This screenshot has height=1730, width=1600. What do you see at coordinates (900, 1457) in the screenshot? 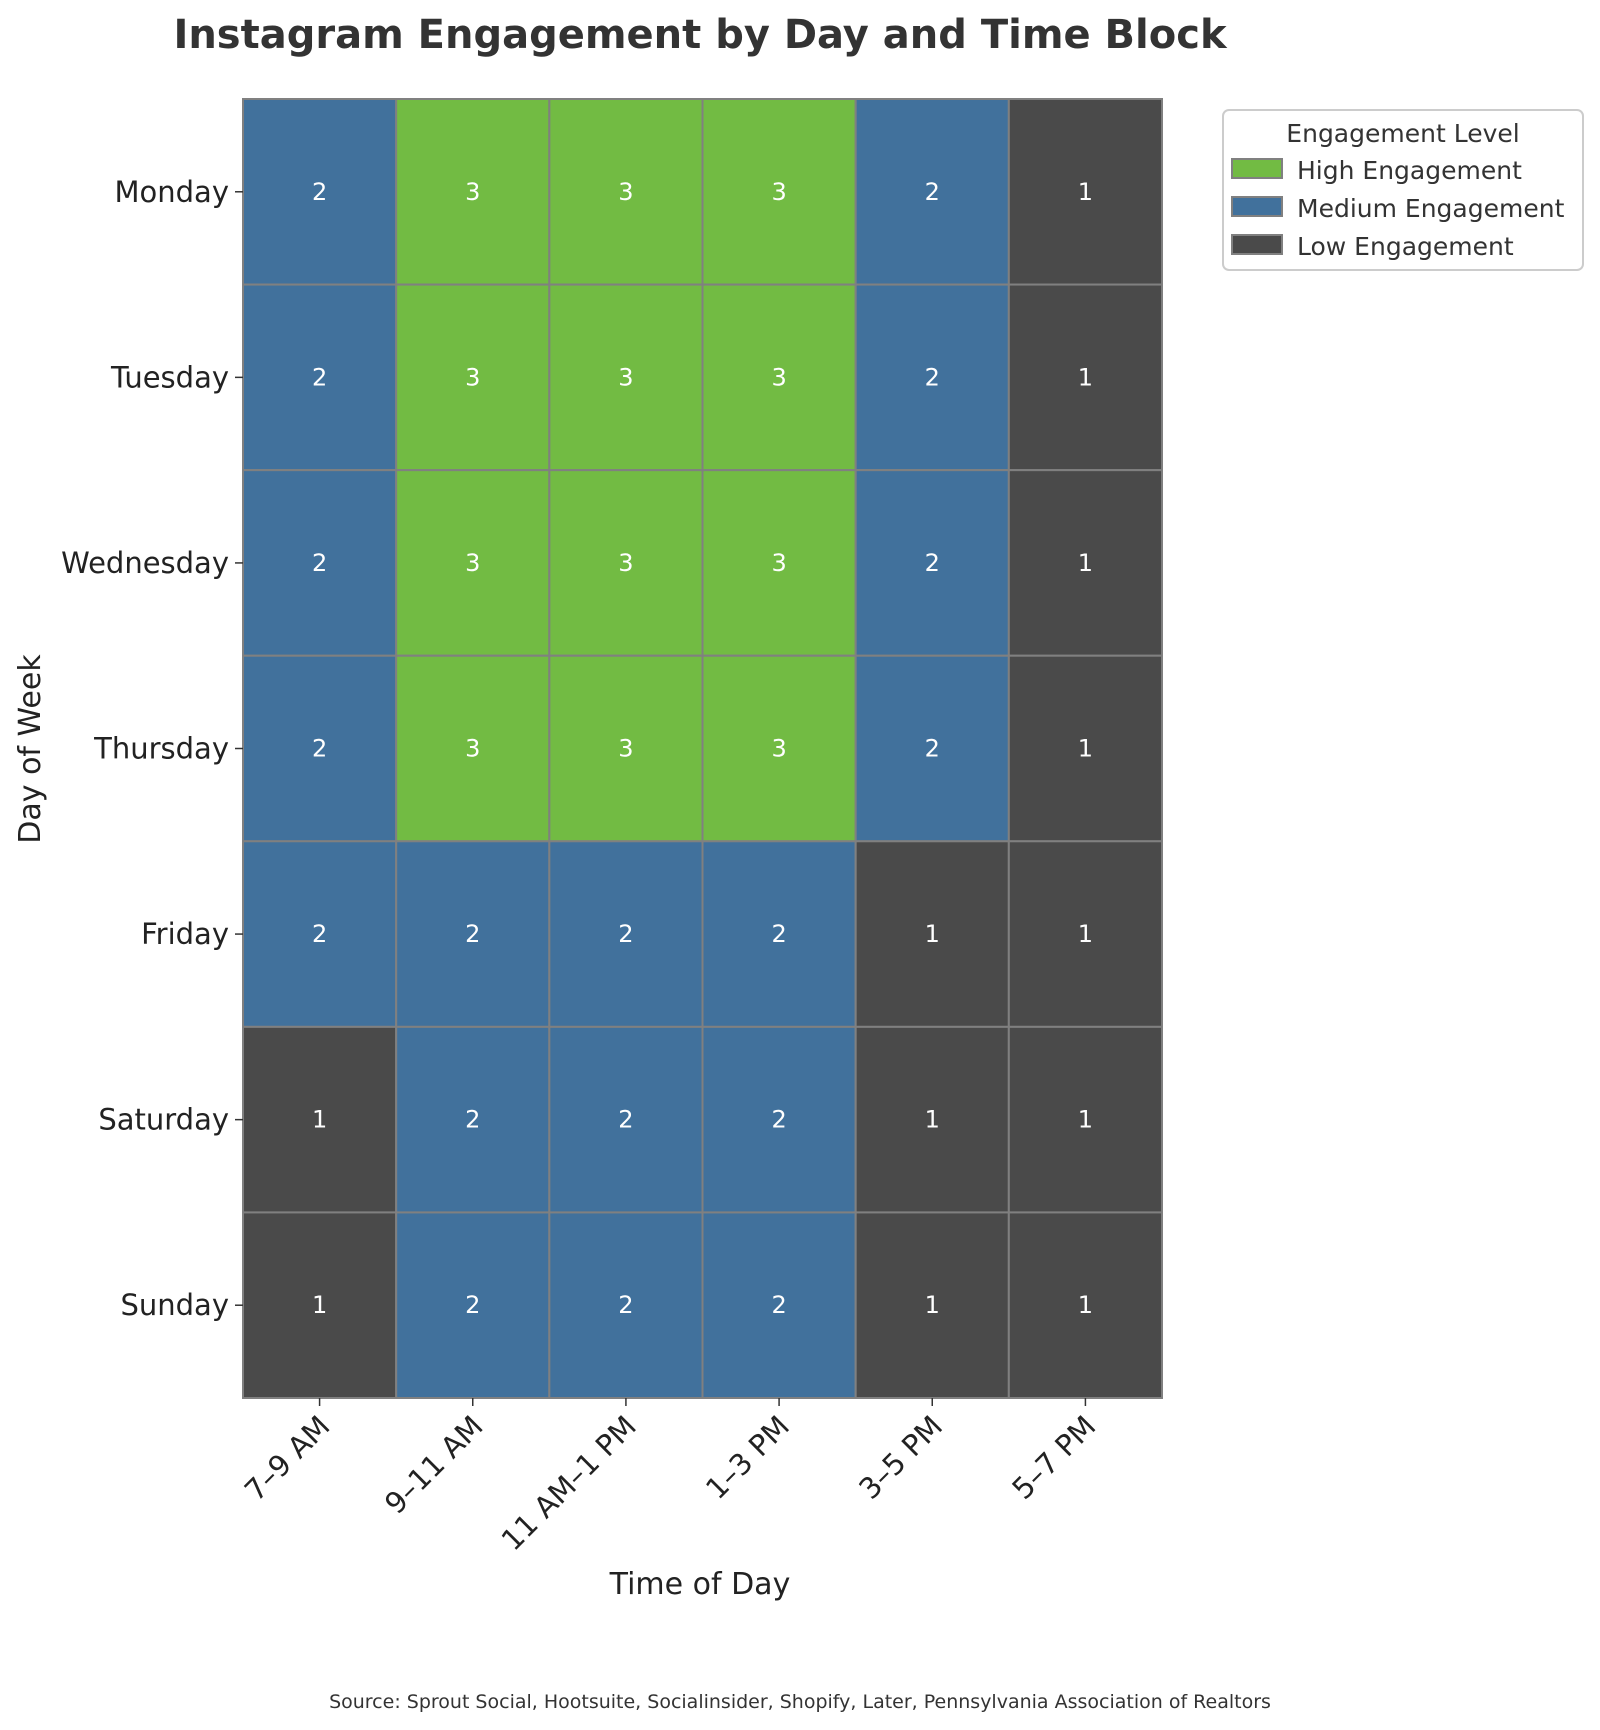
I see `x-tick-label: 3–5 PM` at bounding box center [900, 1457].